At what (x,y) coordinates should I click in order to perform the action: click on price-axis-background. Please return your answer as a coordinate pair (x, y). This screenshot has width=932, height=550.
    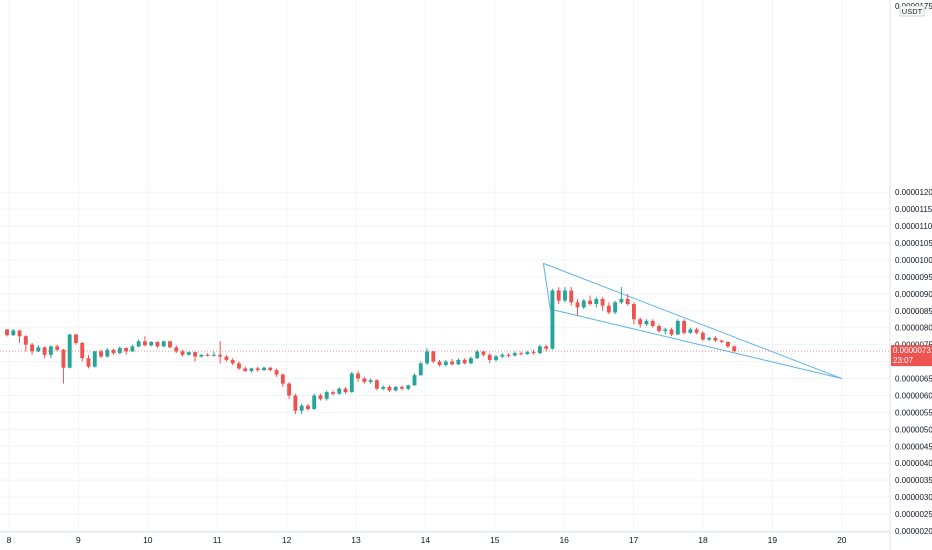
    Looking at the image, I should click on (911, 275).